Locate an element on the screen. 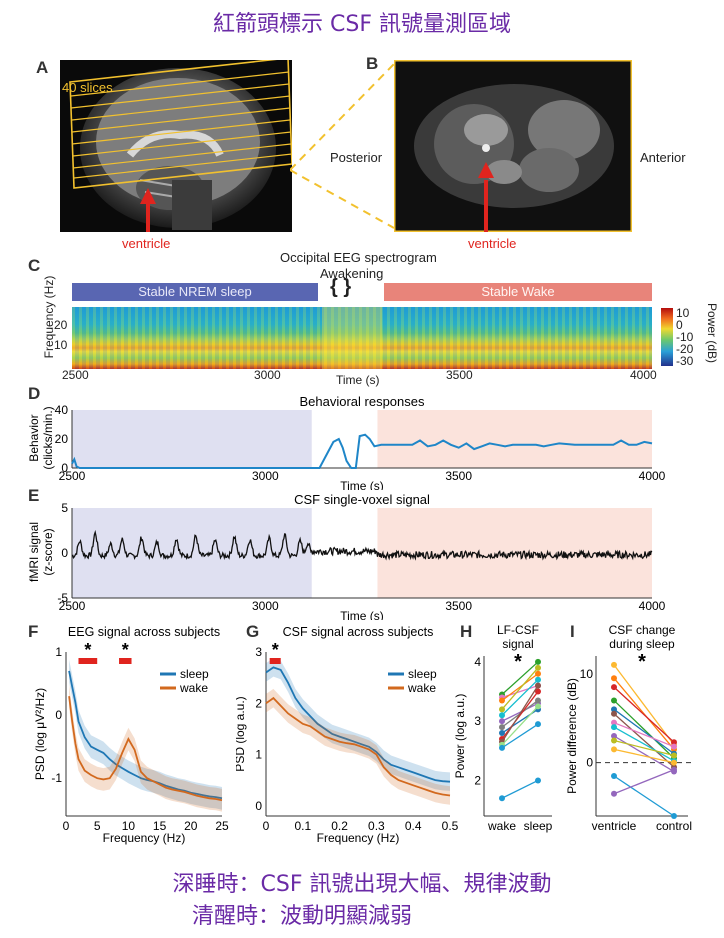  panel-label-a: A is located at coordinates (42, 67).